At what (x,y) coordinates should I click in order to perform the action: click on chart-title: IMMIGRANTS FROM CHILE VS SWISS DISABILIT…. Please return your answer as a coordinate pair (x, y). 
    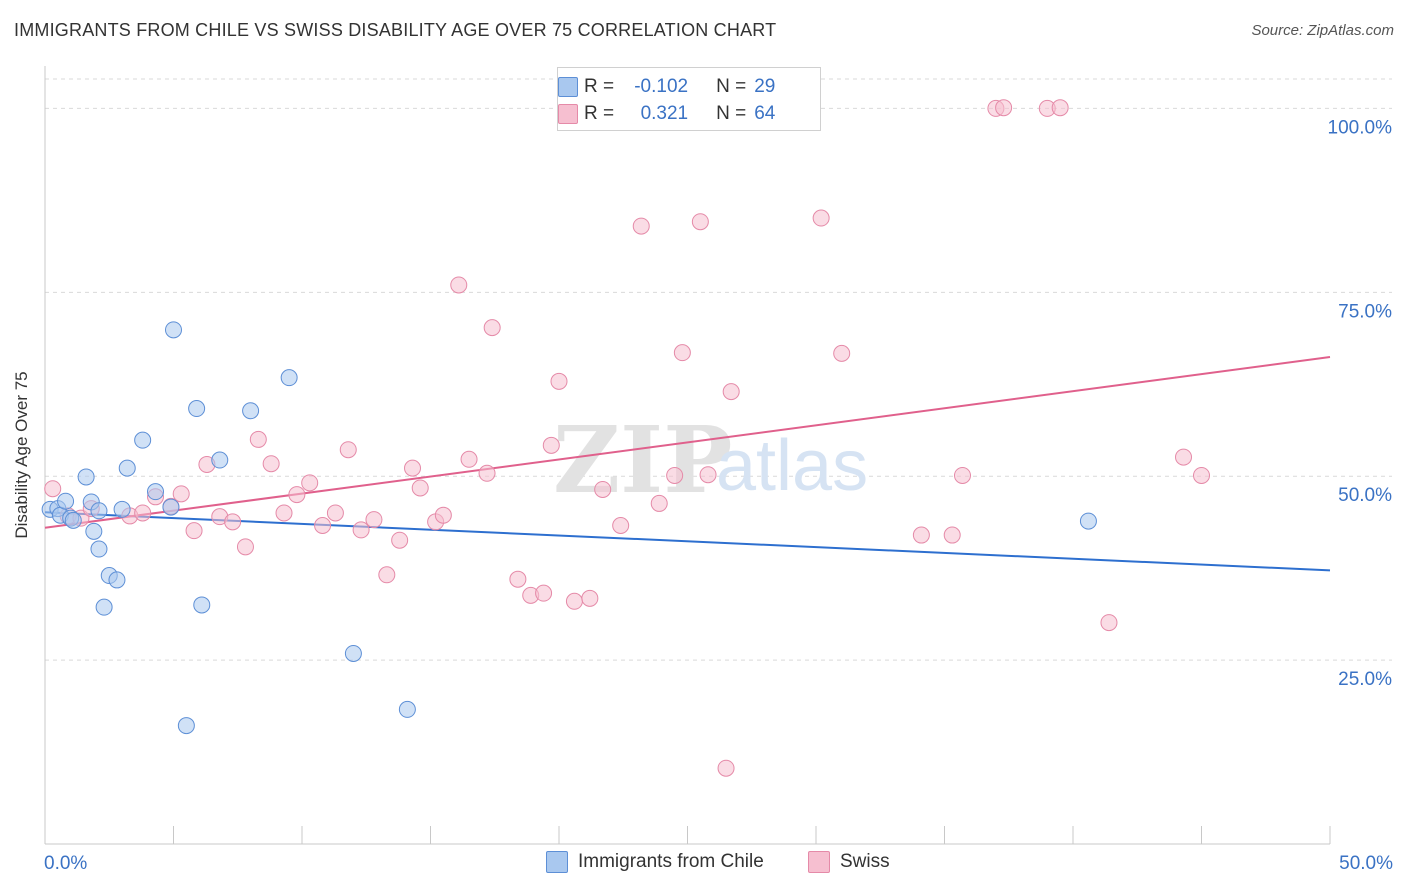
    Looking at the image, I should click on (395, 30).